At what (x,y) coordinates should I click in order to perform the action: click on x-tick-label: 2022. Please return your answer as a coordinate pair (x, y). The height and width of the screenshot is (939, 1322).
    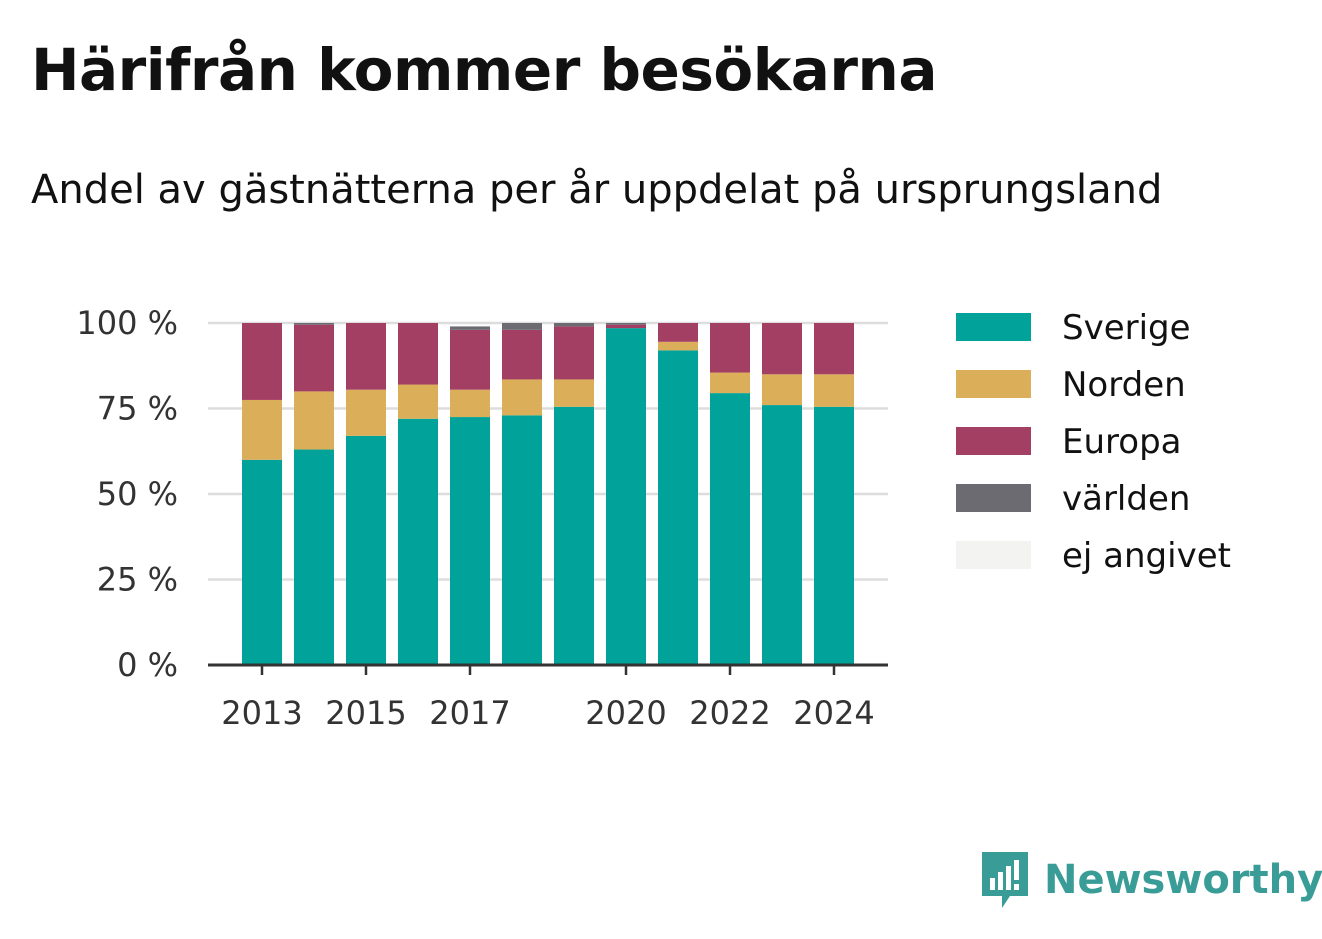
    Looking at the image, I should click on (729, 713).